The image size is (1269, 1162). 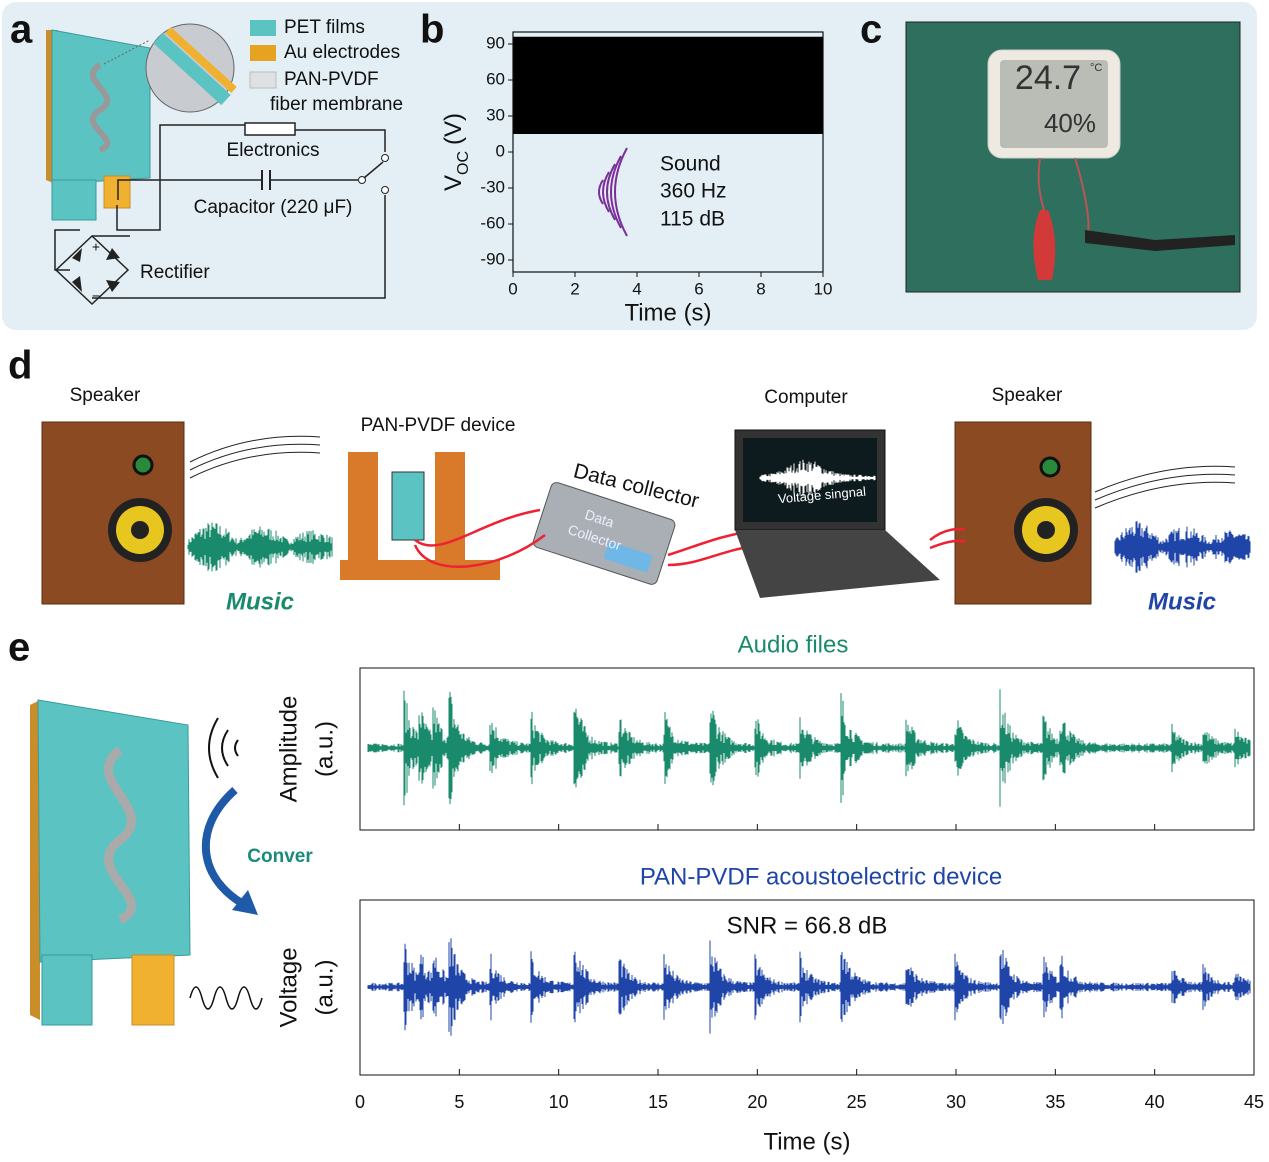 I want to click on legend-text: fiber membrane, so click(x=336, y=104).